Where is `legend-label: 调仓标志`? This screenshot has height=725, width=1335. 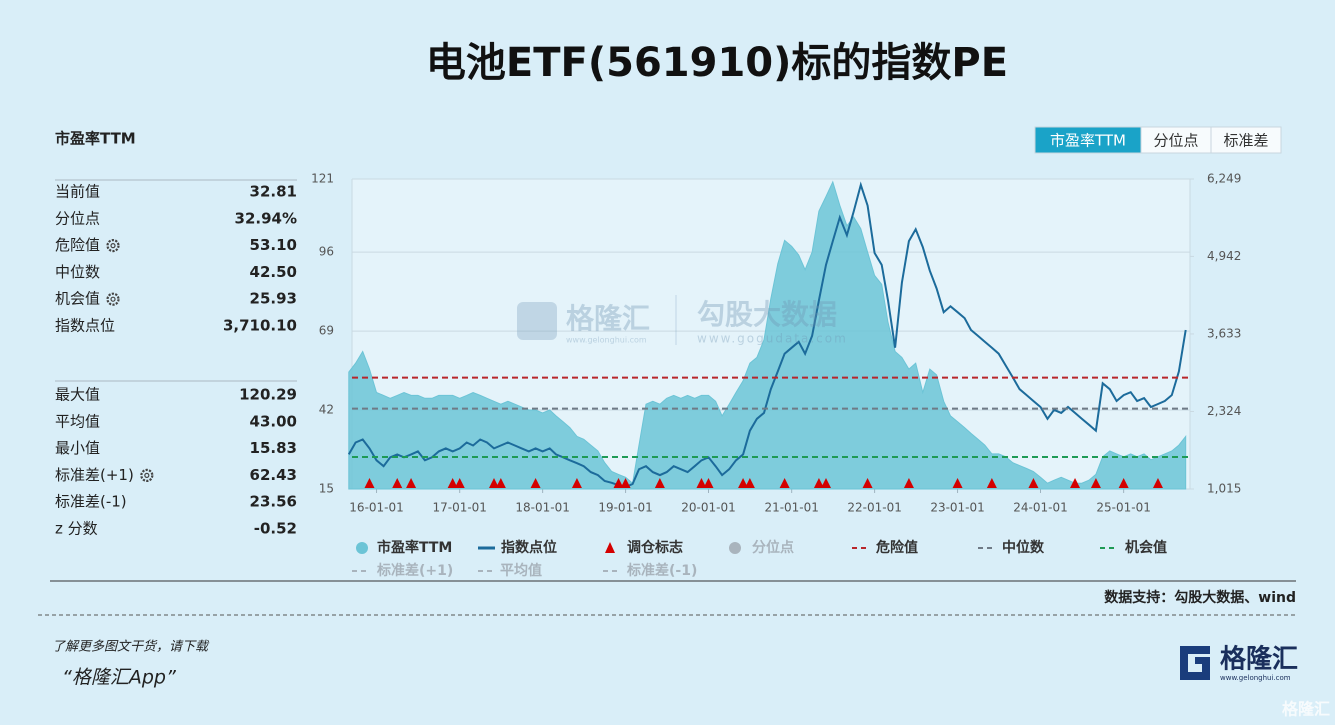 legend-label: 调仓标志 is located at coordinates (655, 547).